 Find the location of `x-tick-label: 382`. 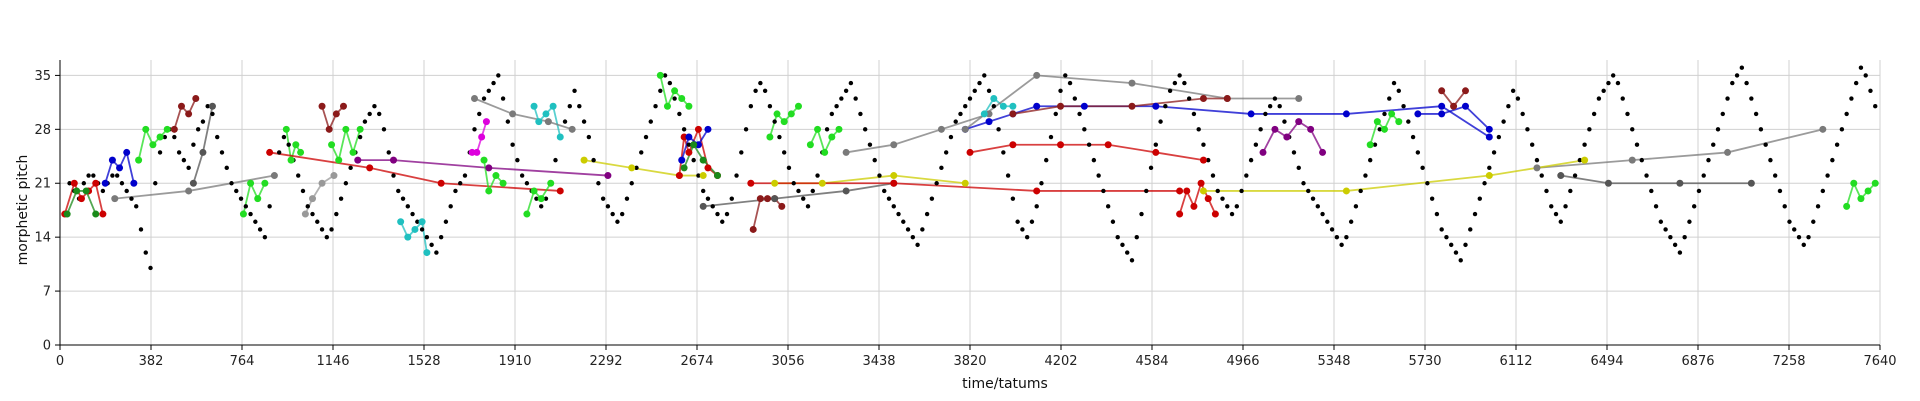

x-tick-label: 382 is located at coordinates (151, 361).